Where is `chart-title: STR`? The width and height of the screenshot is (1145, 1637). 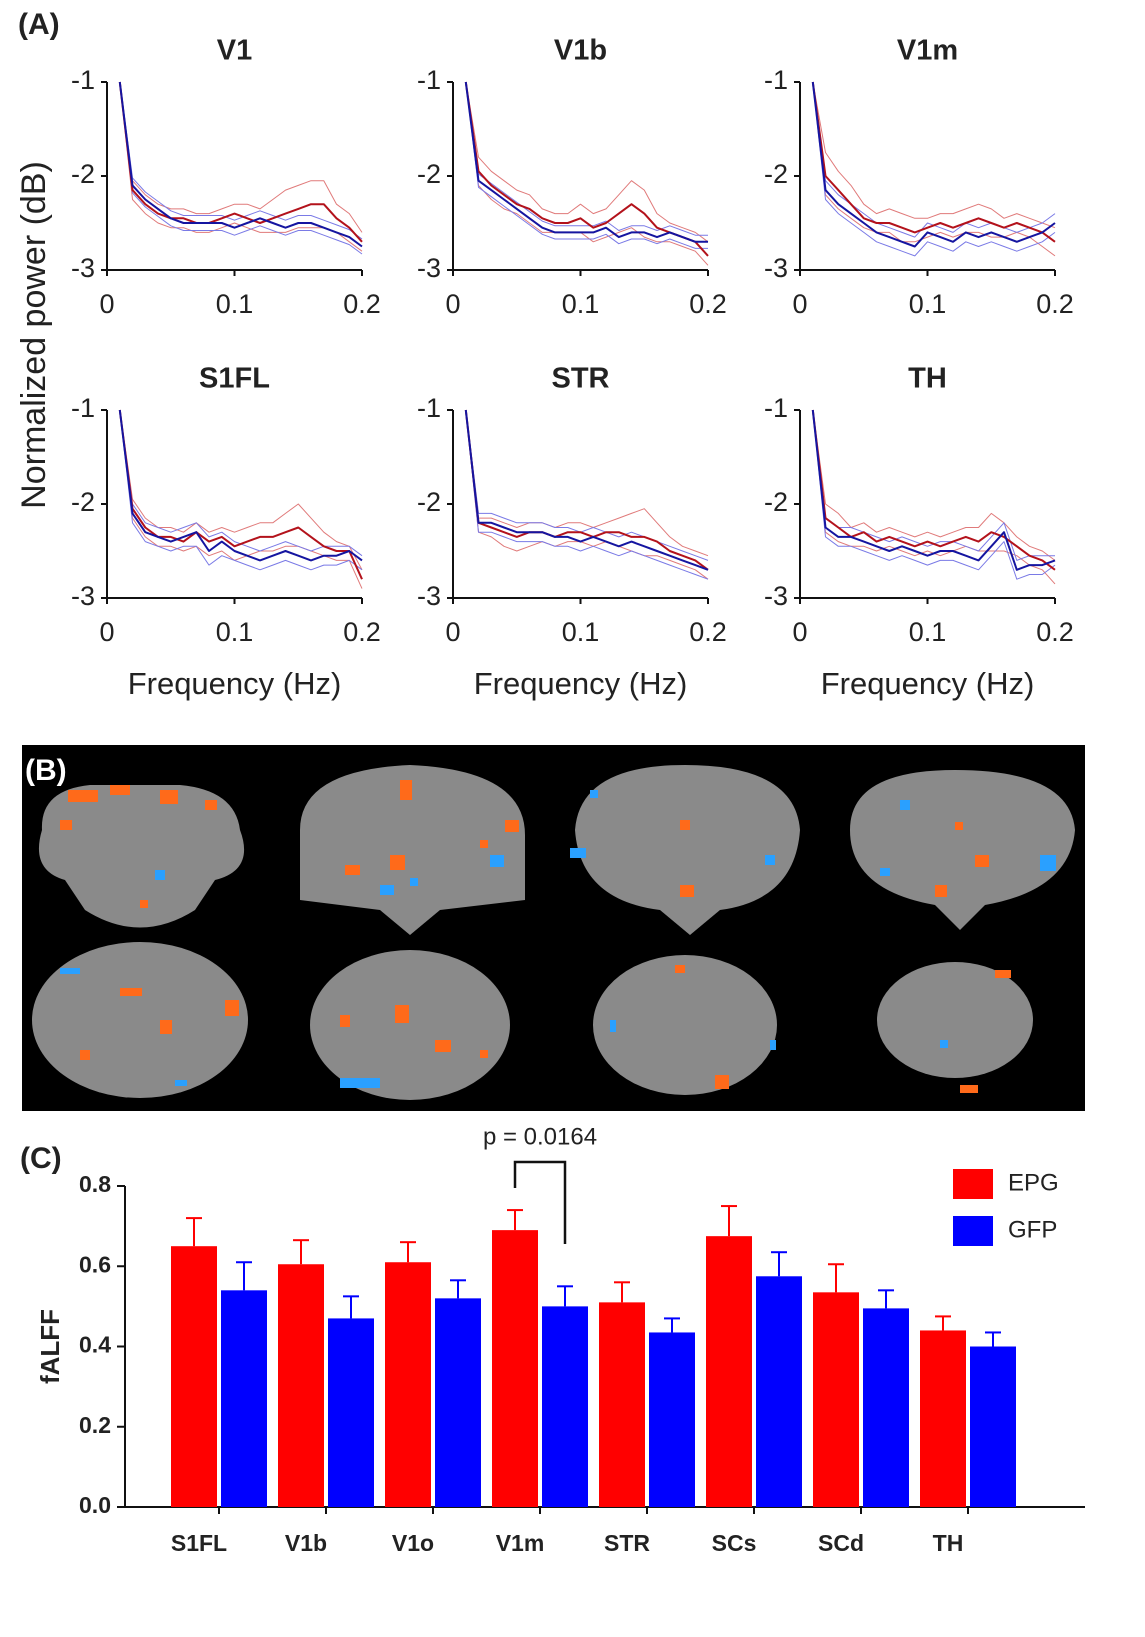
chart-title: STR is located at coordinates (581, 379).